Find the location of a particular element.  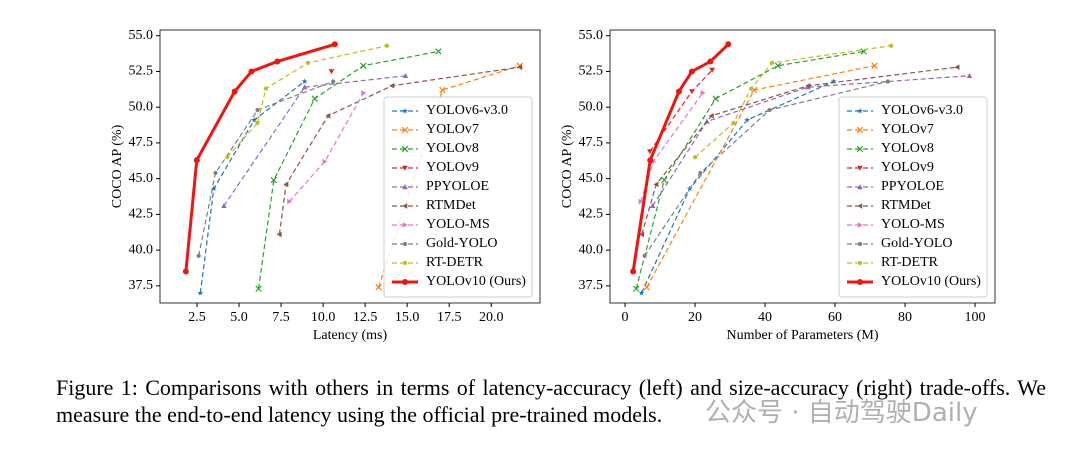

x-tick-label: 15.0 is located at coordinates (407, 317).